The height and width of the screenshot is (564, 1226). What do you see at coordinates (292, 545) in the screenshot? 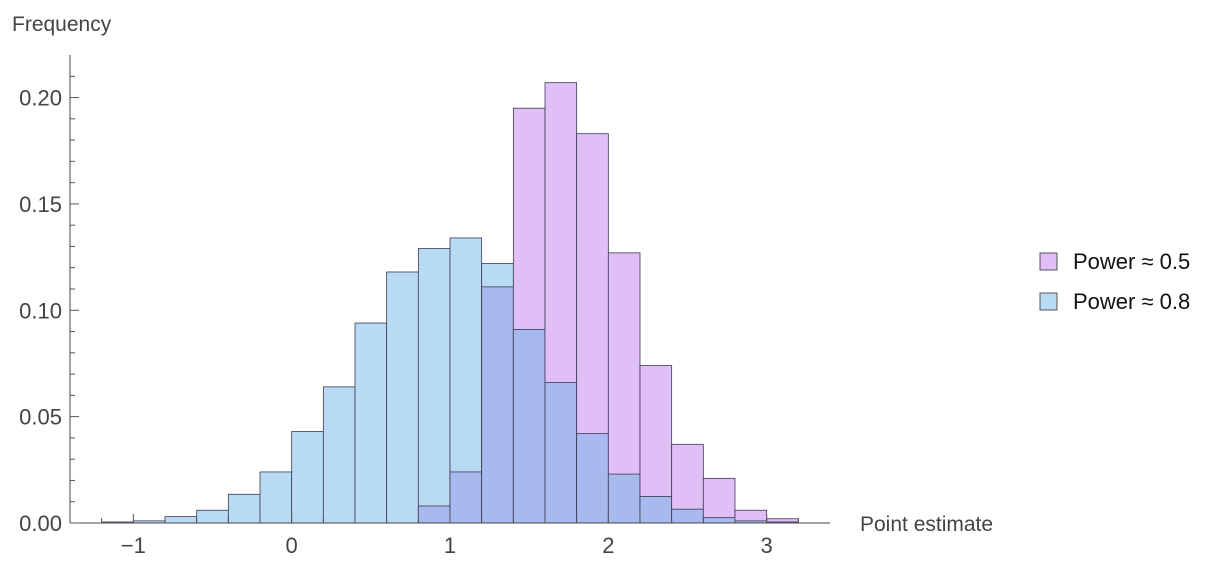
I see `x-tick-label-1: 0` at bounding box center [292, 545].